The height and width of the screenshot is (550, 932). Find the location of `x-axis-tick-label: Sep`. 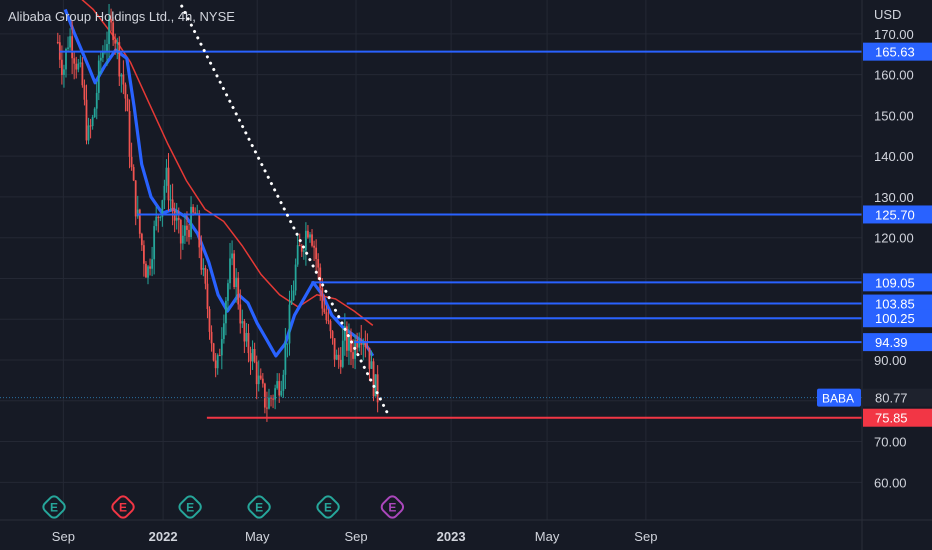

x-axis-tick-label: Sep is located at coordinates (645, 536).